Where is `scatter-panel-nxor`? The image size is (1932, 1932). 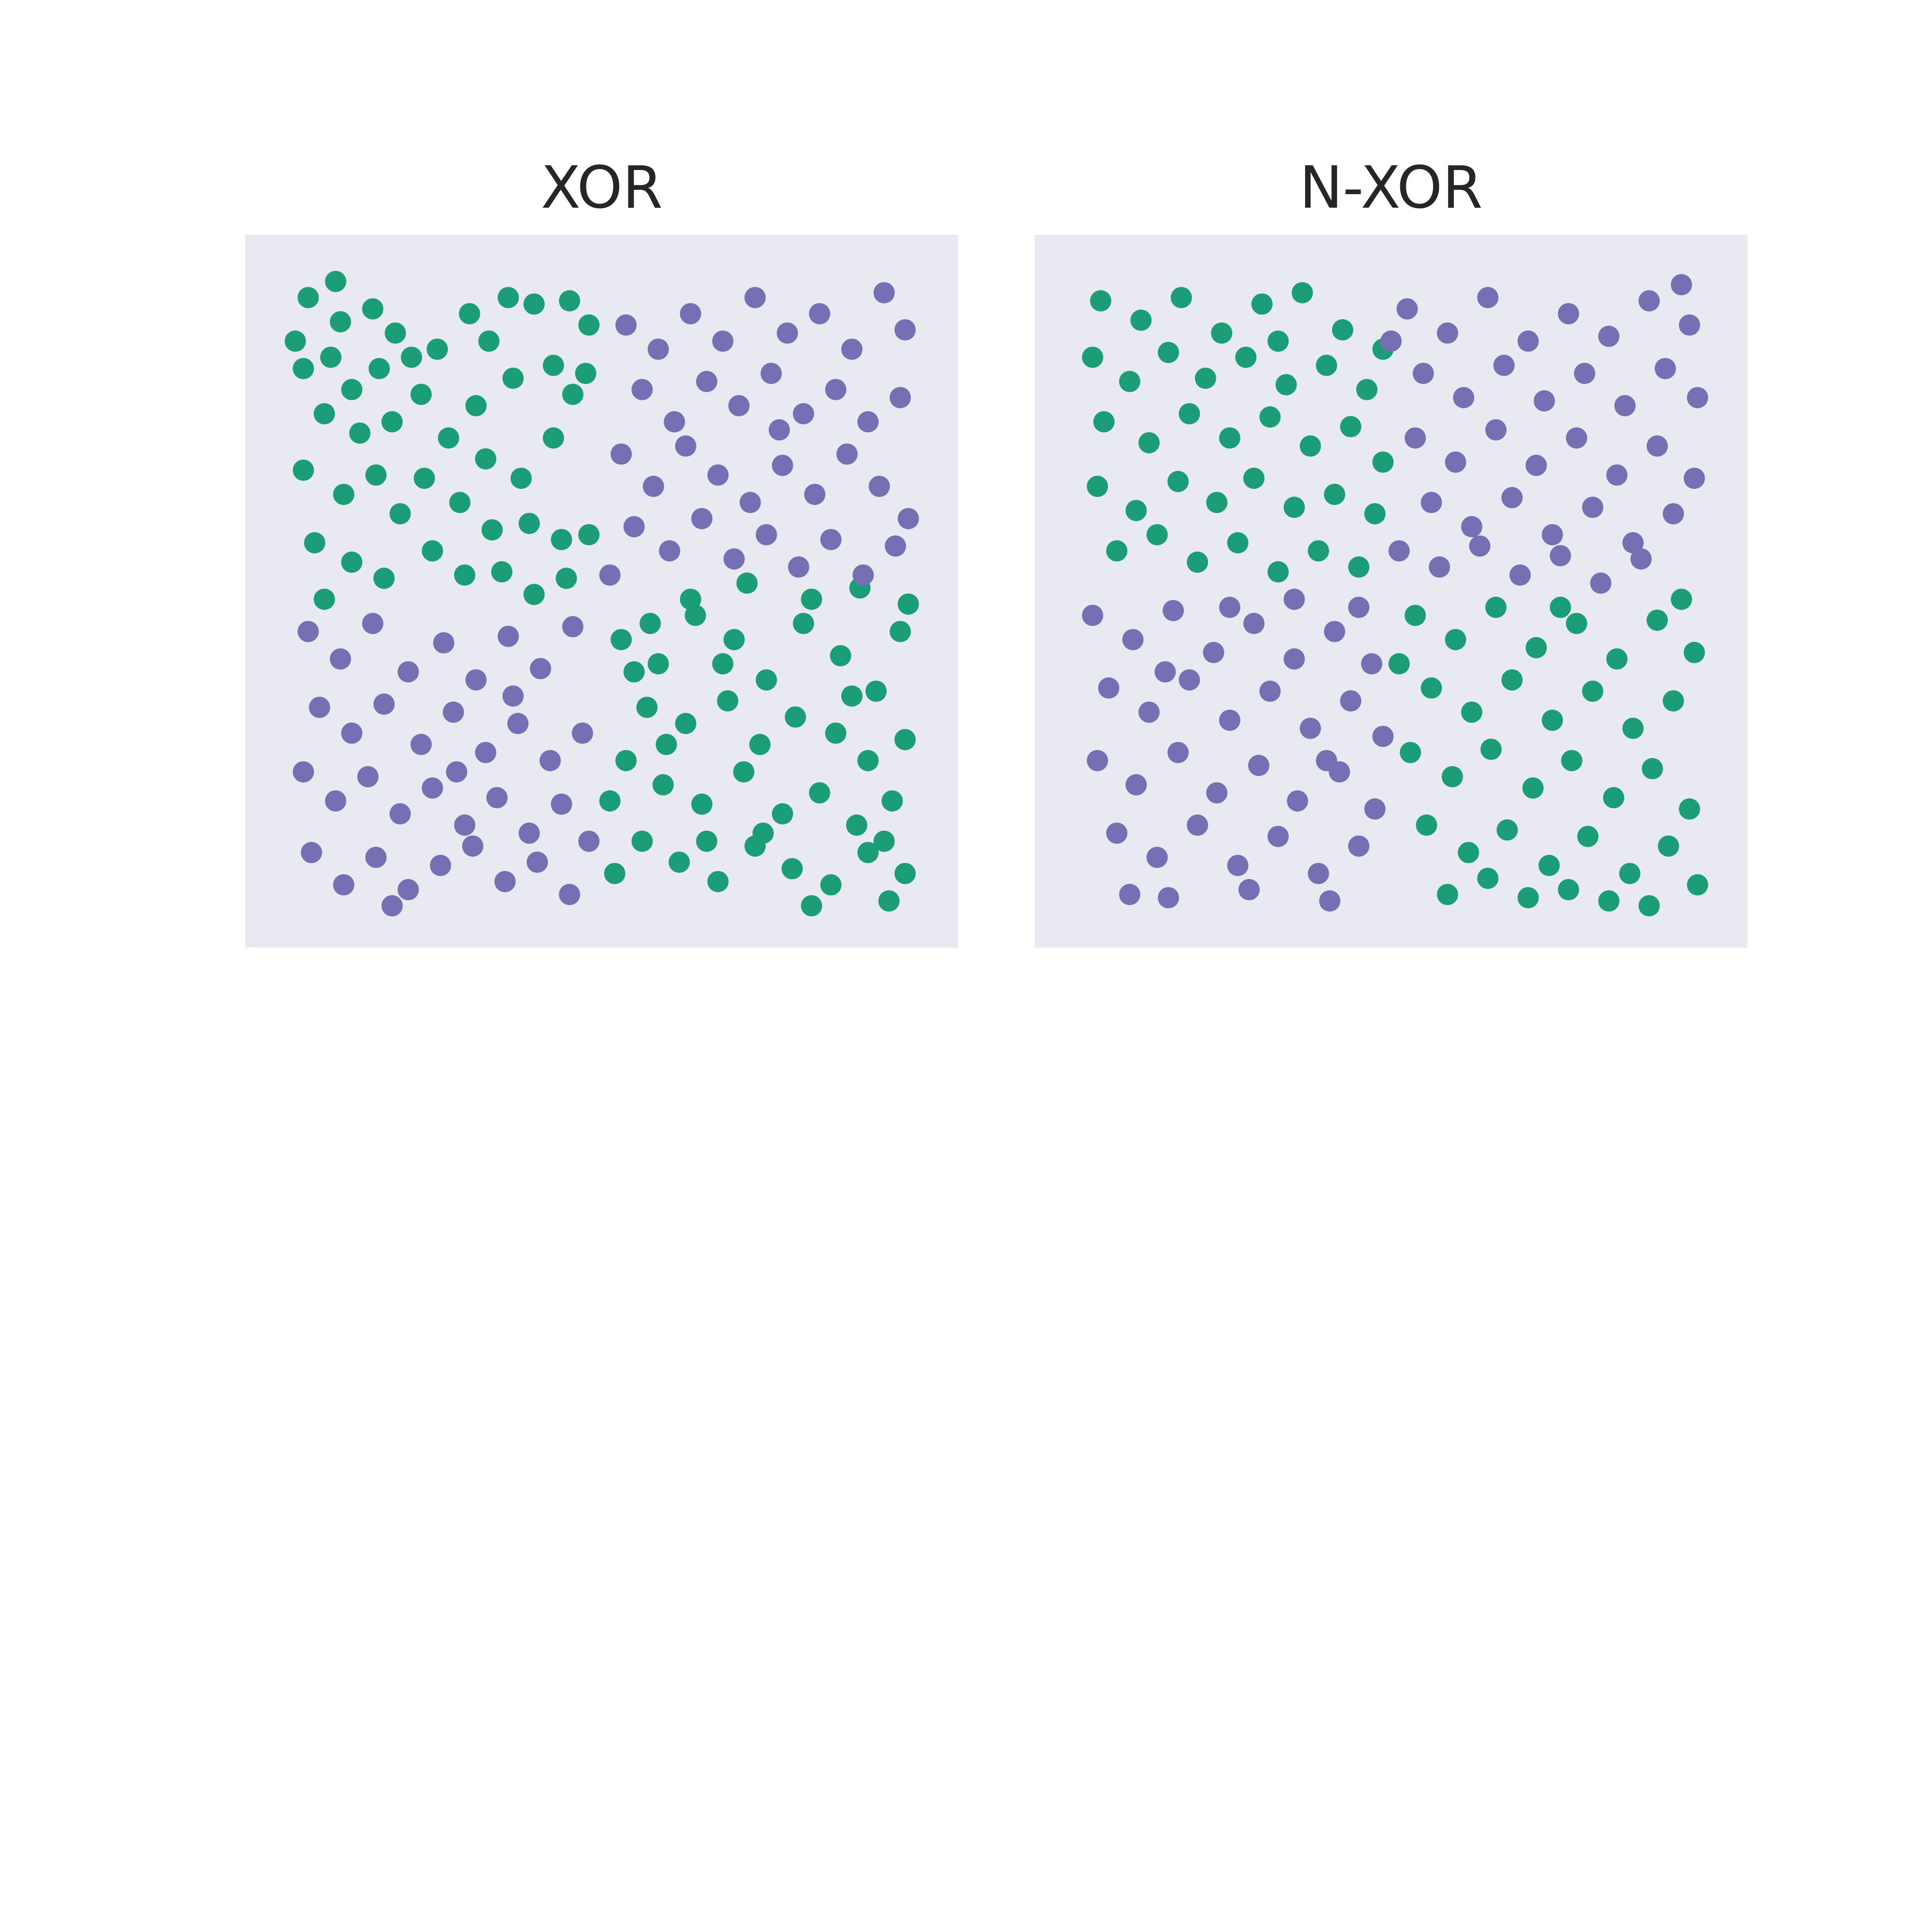
scatter-panel-nxor is located at coordinates (1391, 591).